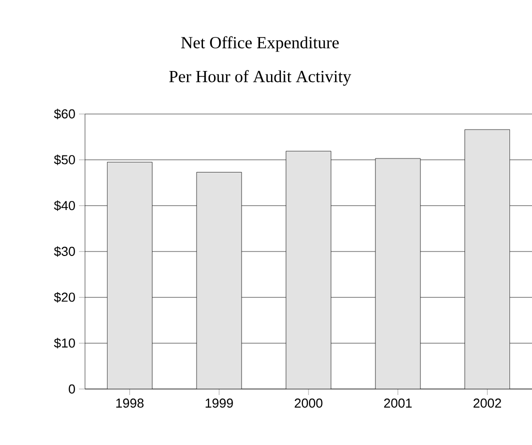  Describe the element at coordinates (64, 114) in the screenshot. I see `y-tick-label: $60` at that location.